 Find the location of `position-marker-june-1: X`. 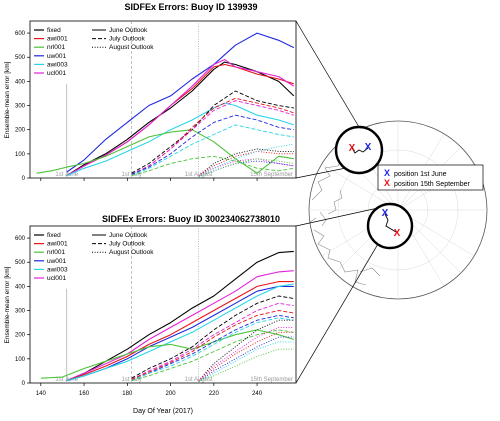

position-marker-june-1: X is located at coordinates (368, 147).